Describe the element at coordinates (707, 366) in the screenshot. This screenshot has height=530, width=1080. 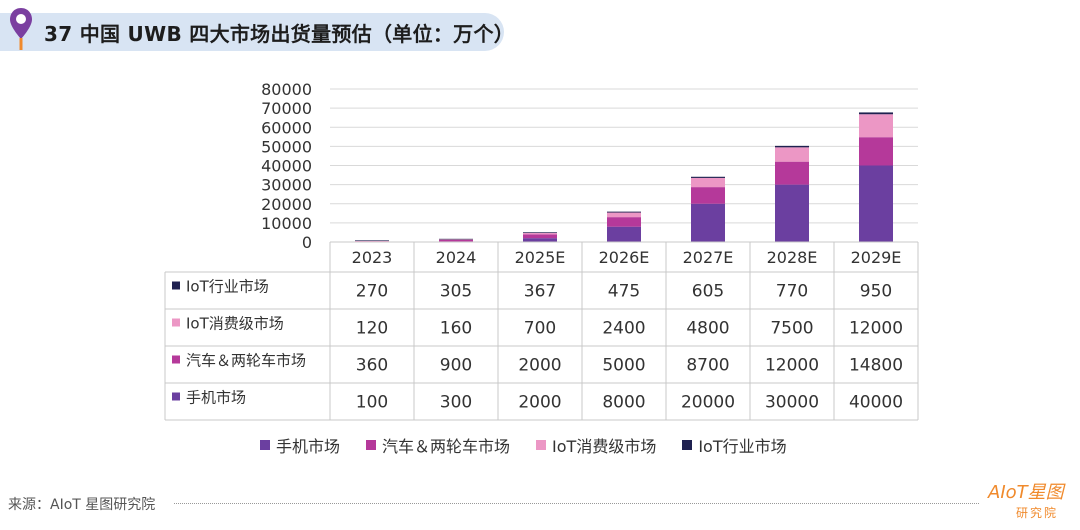
I see `table-cell-value: 8700` at that location.